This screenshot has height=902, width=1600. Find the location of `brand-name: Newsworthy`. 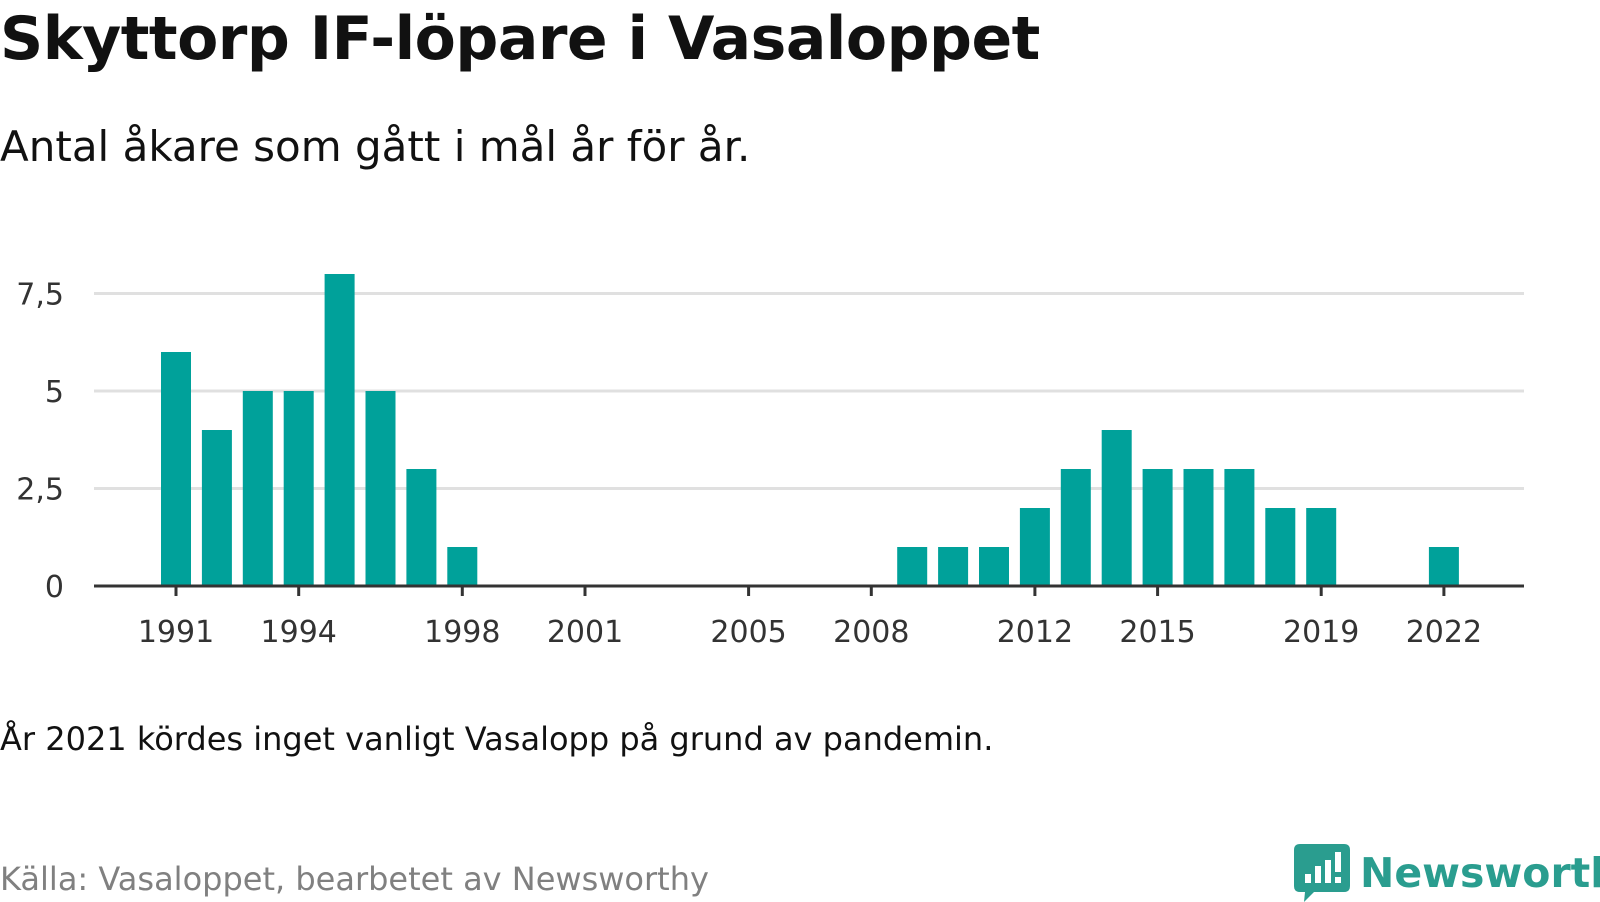

brand-name: Newsworthy is located at coordinates (1480, 873).